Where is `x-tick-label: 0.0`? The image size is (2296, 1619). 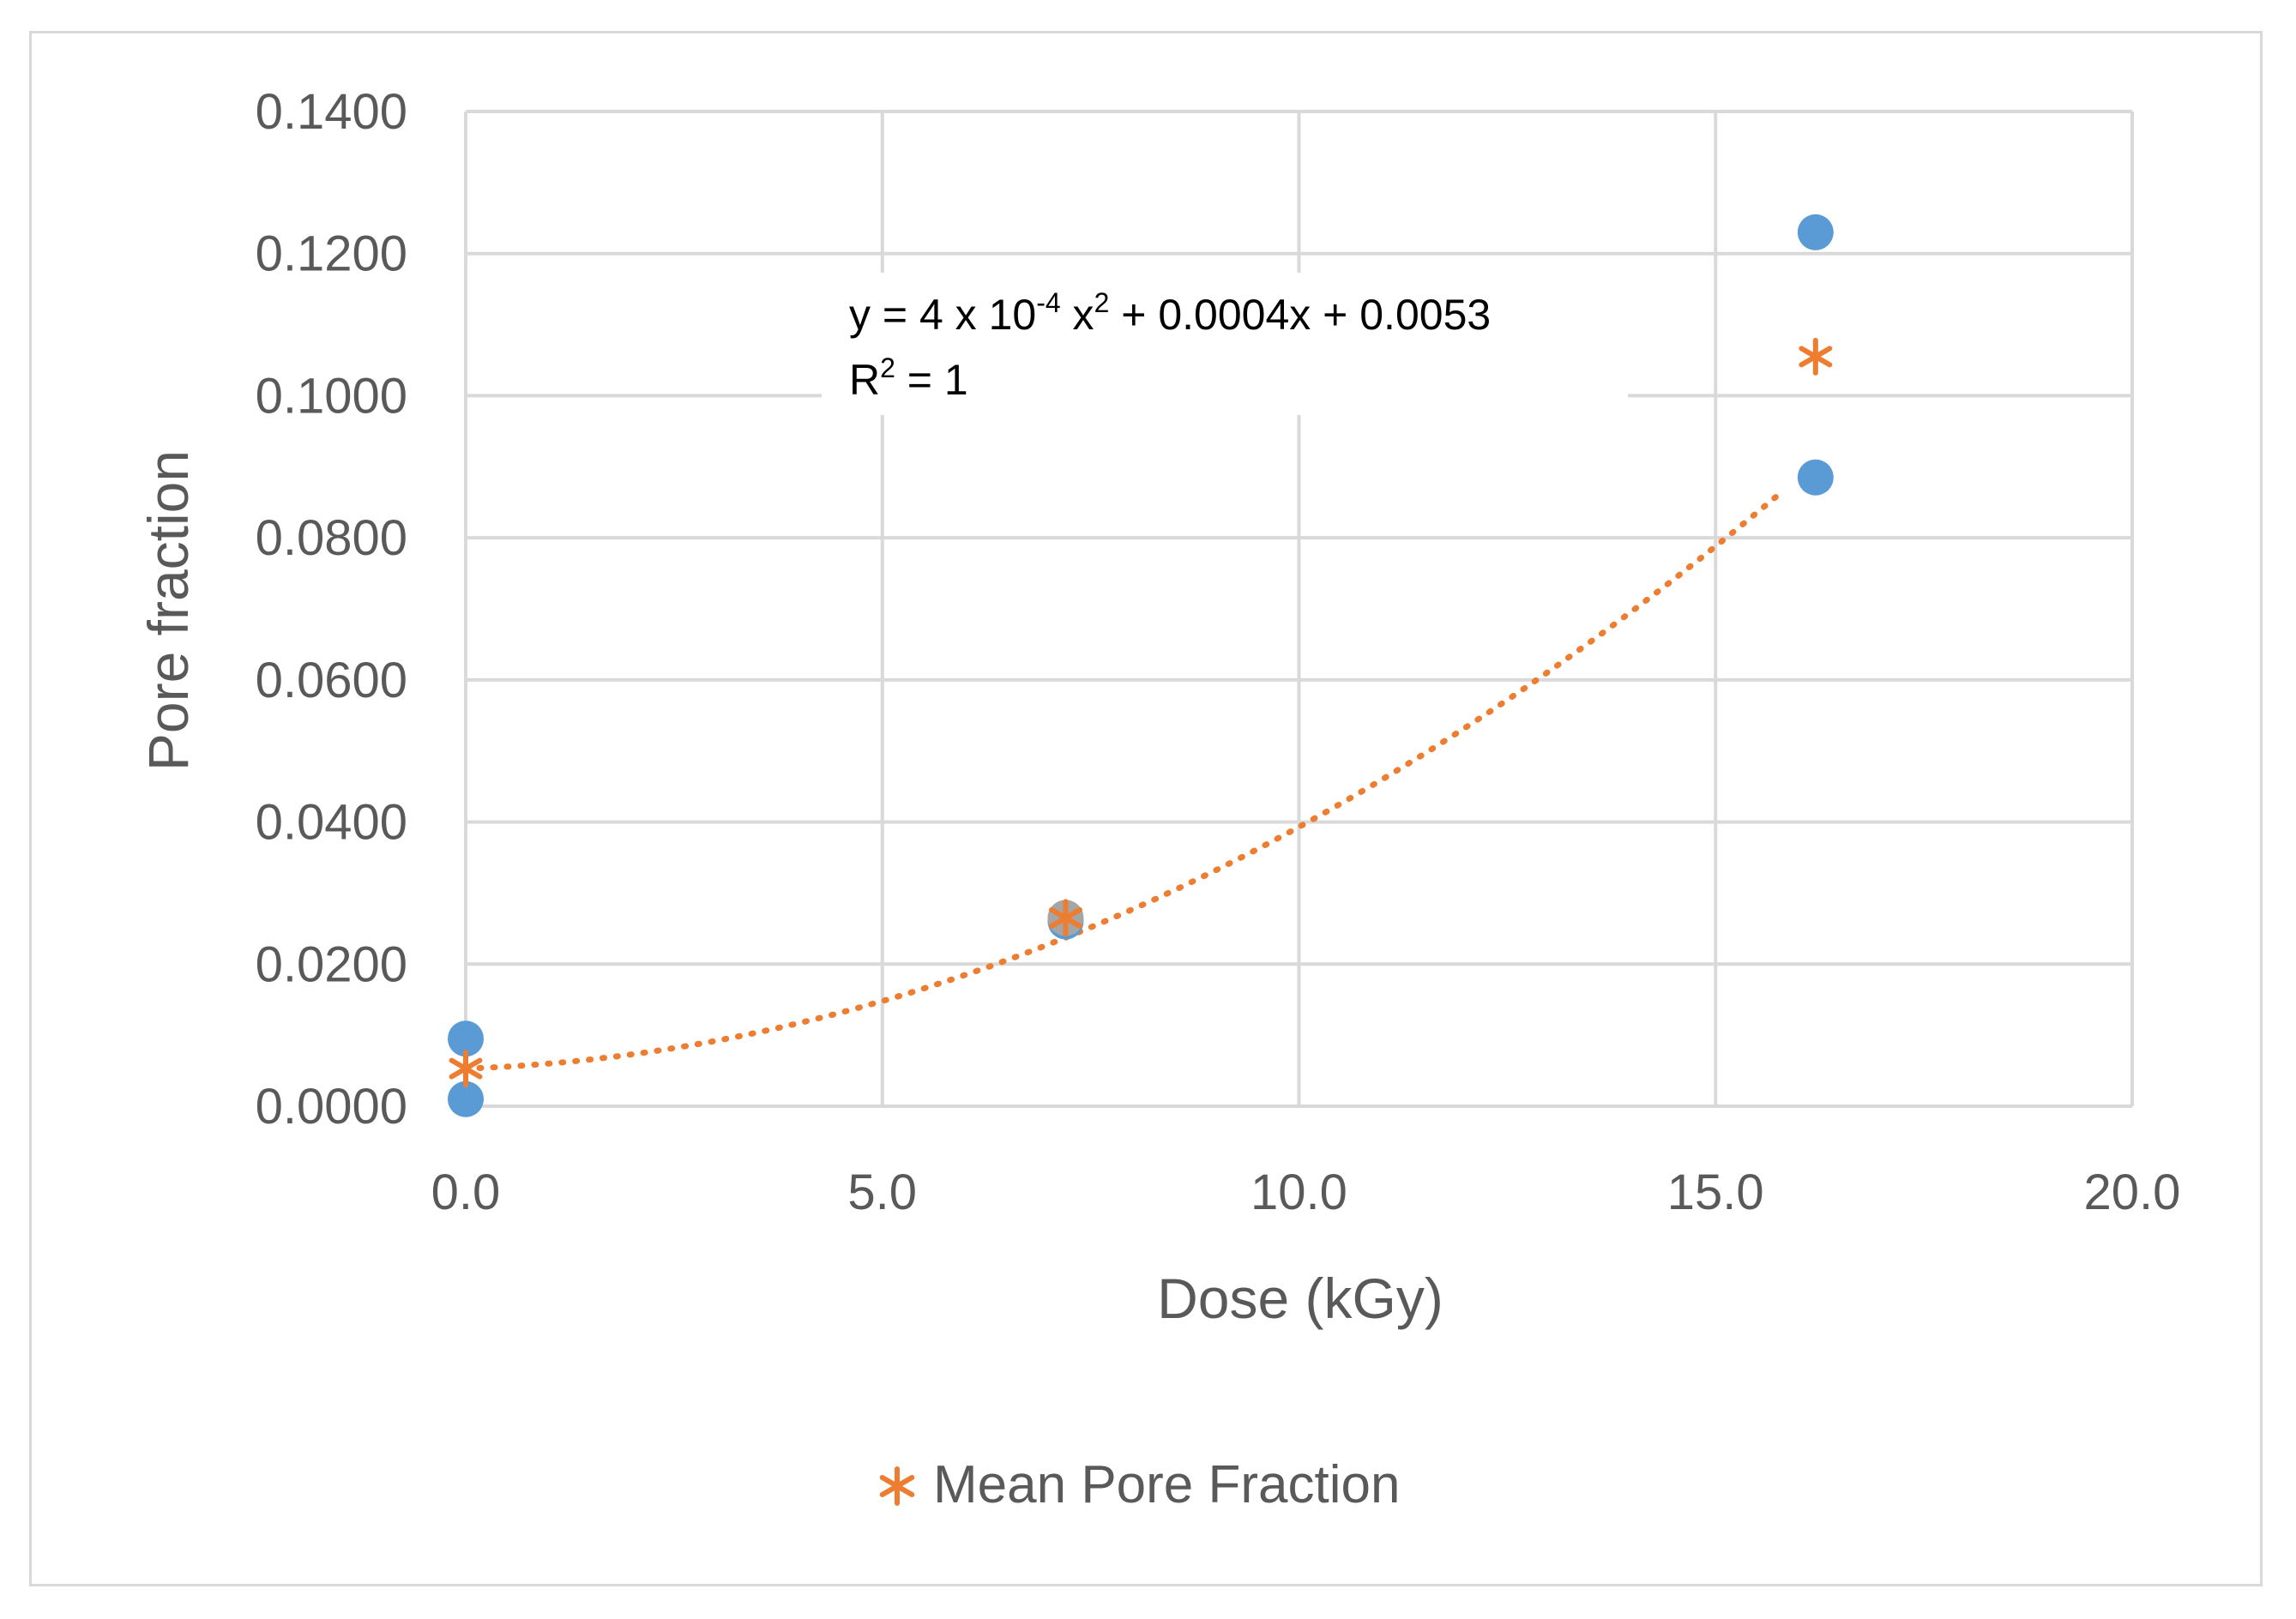
x-tick-label: 0.0 is located at coordinates (466, 1192).